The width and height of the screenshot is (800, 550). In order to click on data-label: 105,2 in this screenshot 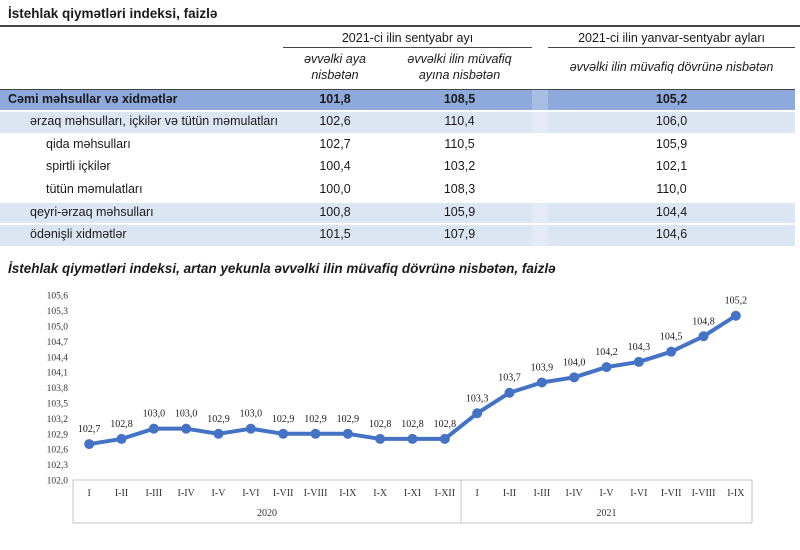, I will do `click(736, 301)`.